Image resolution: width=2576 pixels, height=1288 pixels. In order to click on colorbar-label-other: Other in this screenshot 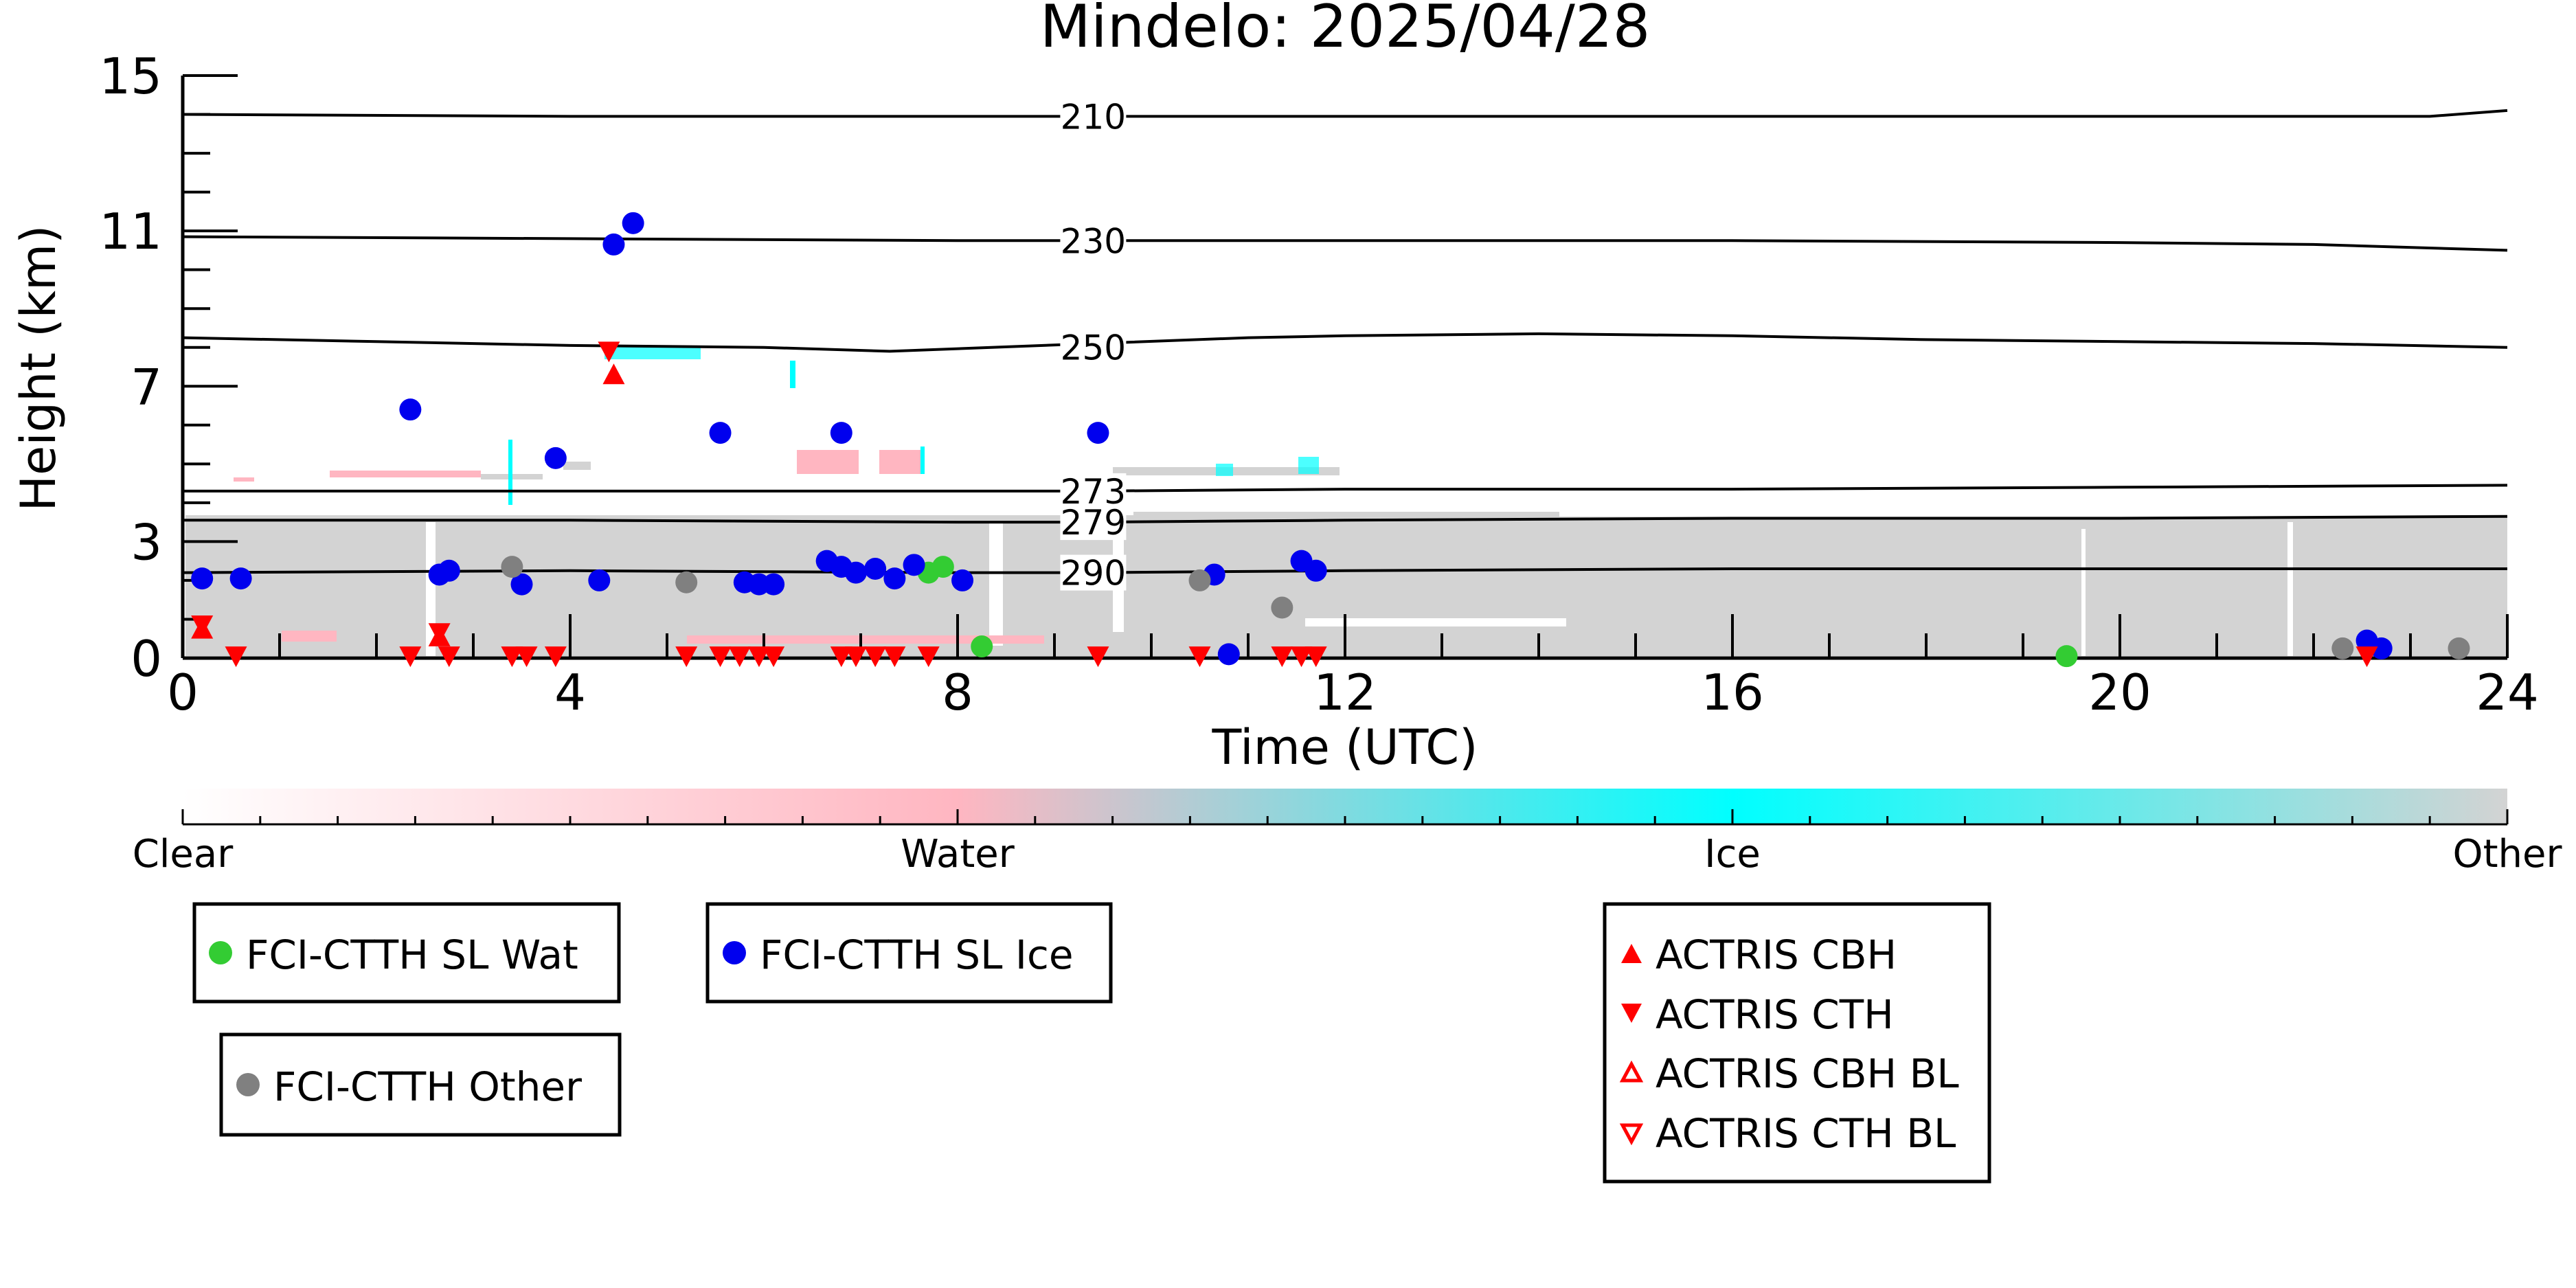, I will do `click(2507, 854)`.